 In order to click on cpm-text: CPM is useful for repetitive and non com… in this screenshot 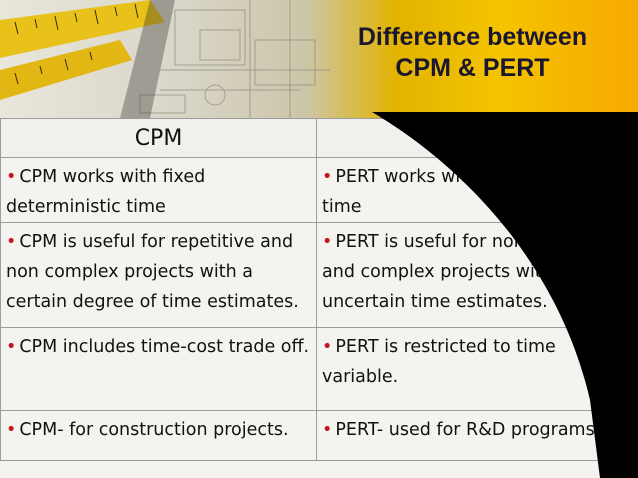, I will do `click(152, 272)`.